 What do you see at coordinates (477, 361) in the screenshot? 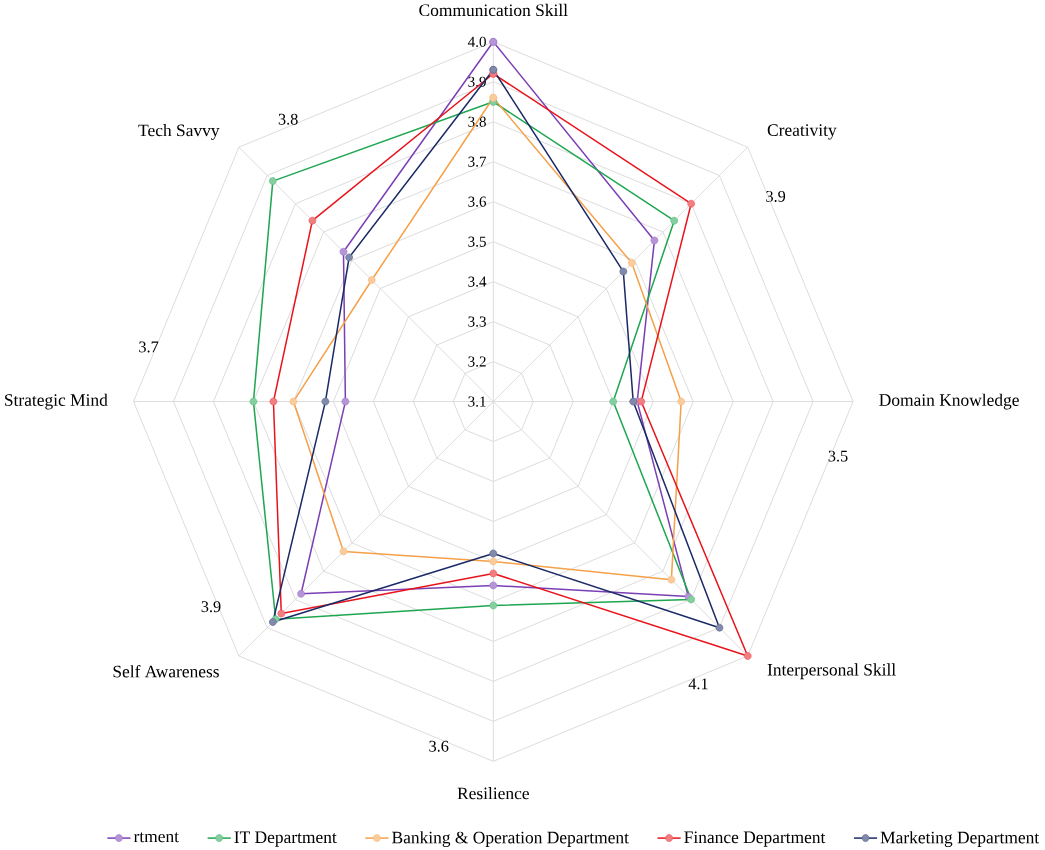
I see `y-tick-label: 3.2` at bounding box center [477, 361].